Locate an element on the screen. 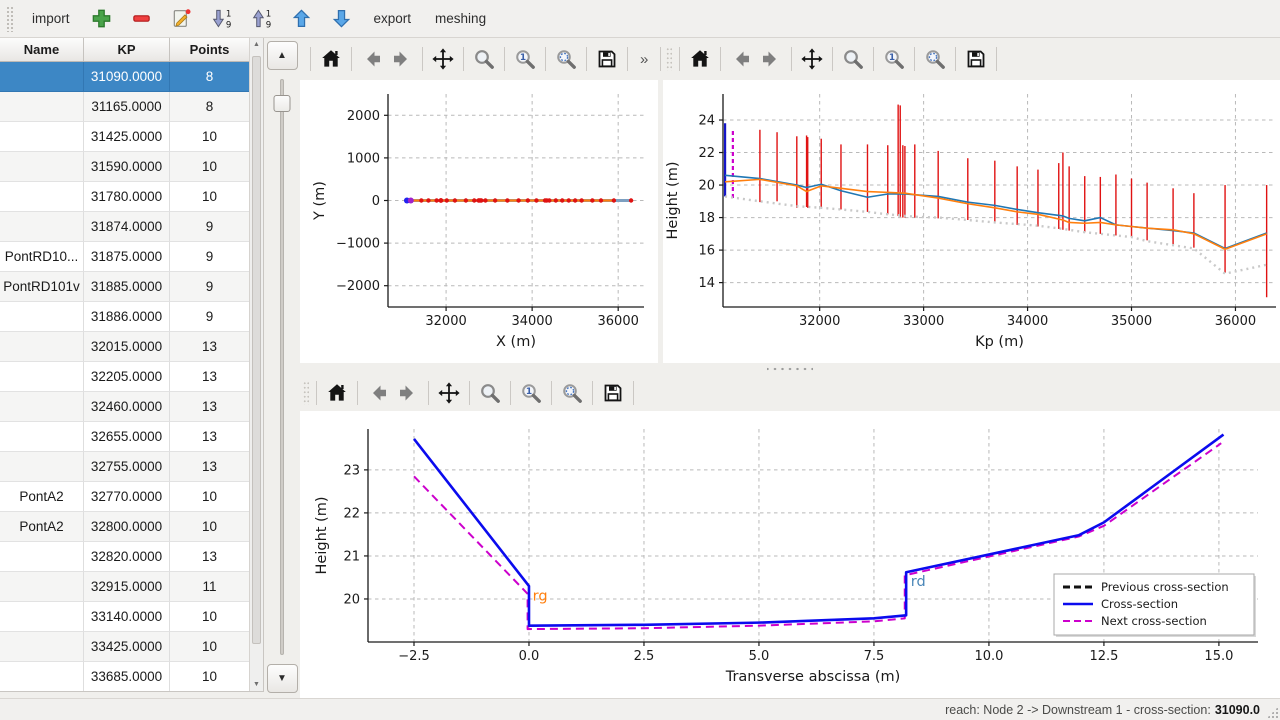 The image size is (1280, 720). kp-cell: 32820.0000 is located at coordinates (127, 557).